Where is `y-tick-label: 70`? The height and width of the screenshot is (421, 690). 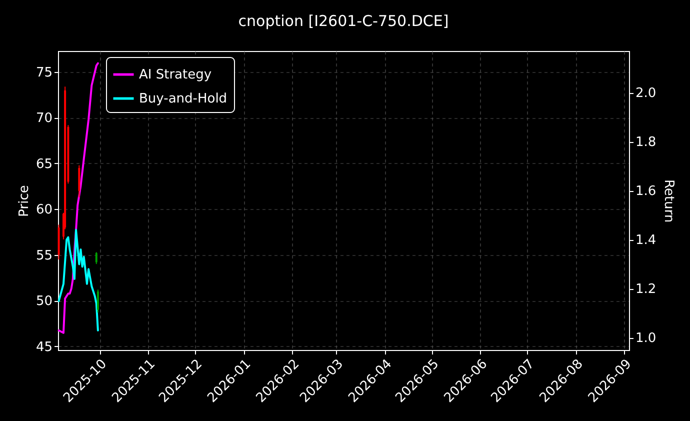 y-tick-label: 70 is located at coordinates (44, 118).